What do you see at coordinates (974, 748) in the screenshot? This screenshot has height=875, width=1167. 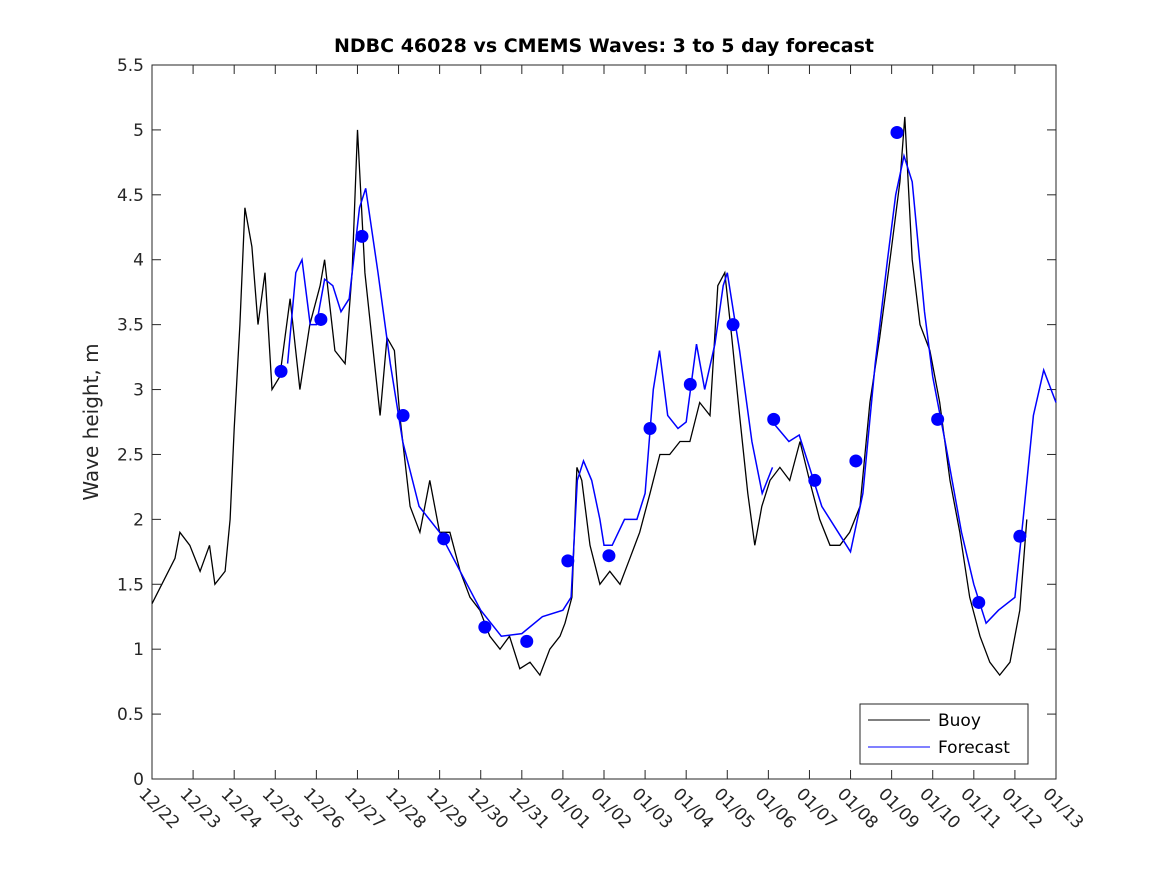 I see `legend-label-forecast: Forecast` at bounding box center [974, 748].